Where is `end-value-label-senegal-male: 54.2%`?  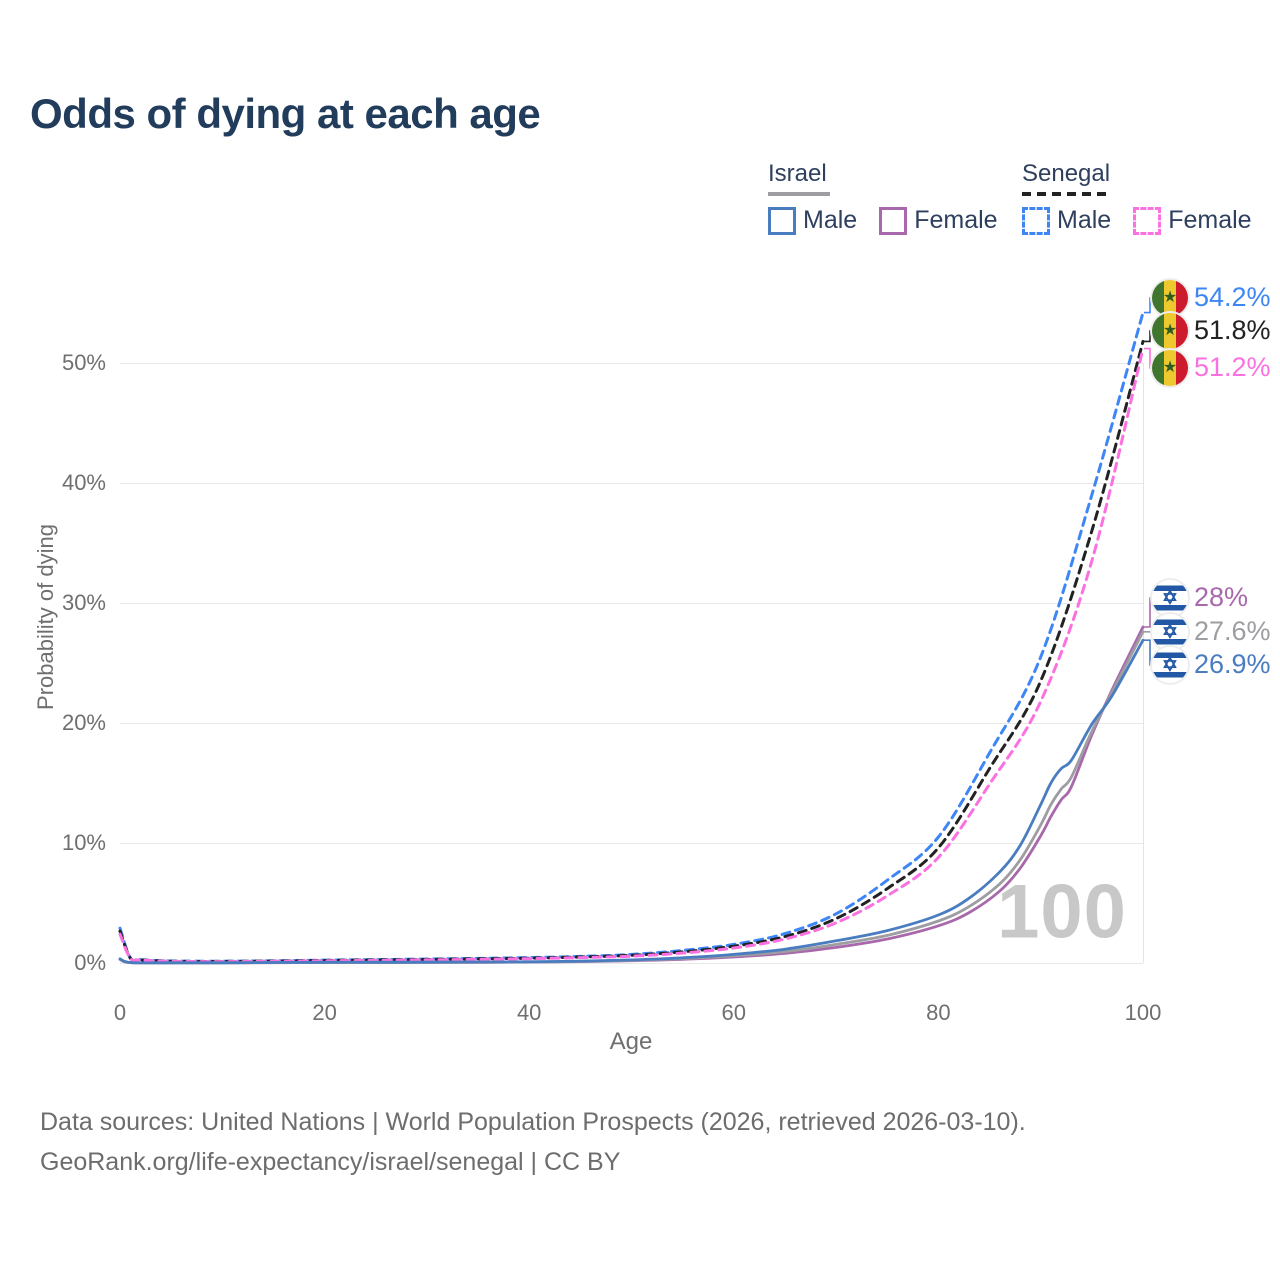 end-value-label-senegal-male: 54.2% is located at coordinates (1232, 297).